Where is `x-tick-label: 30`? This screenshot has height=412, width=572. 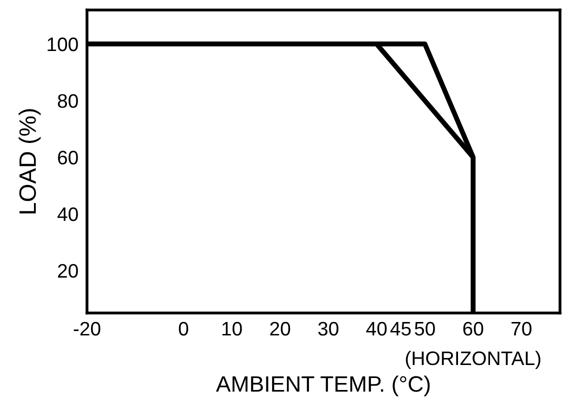 x-tick-label: 30 is located at coordinates (328, 329).